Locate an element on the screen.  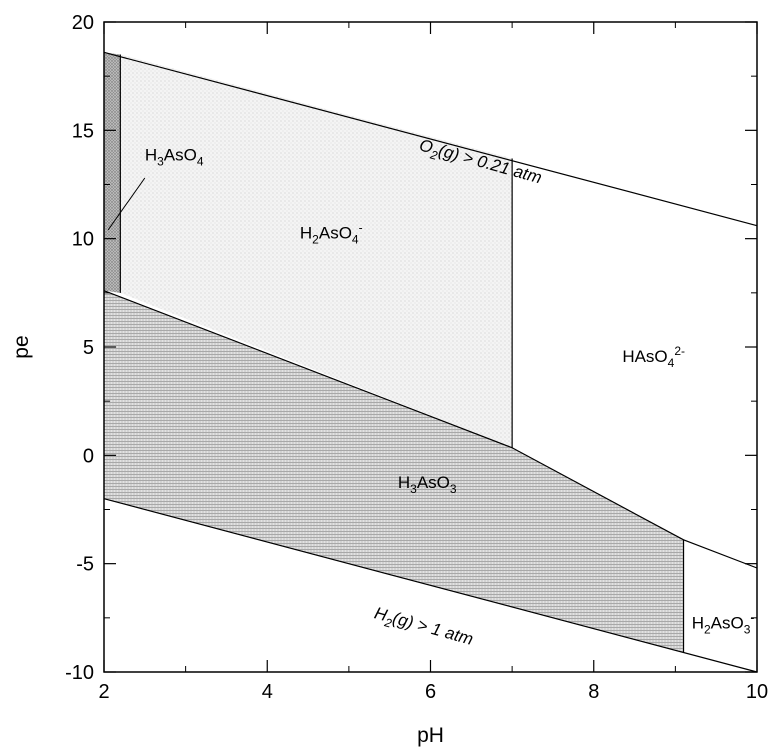
label-h3aso3: H3​AsO3​ is located at coordinates (427, 484).